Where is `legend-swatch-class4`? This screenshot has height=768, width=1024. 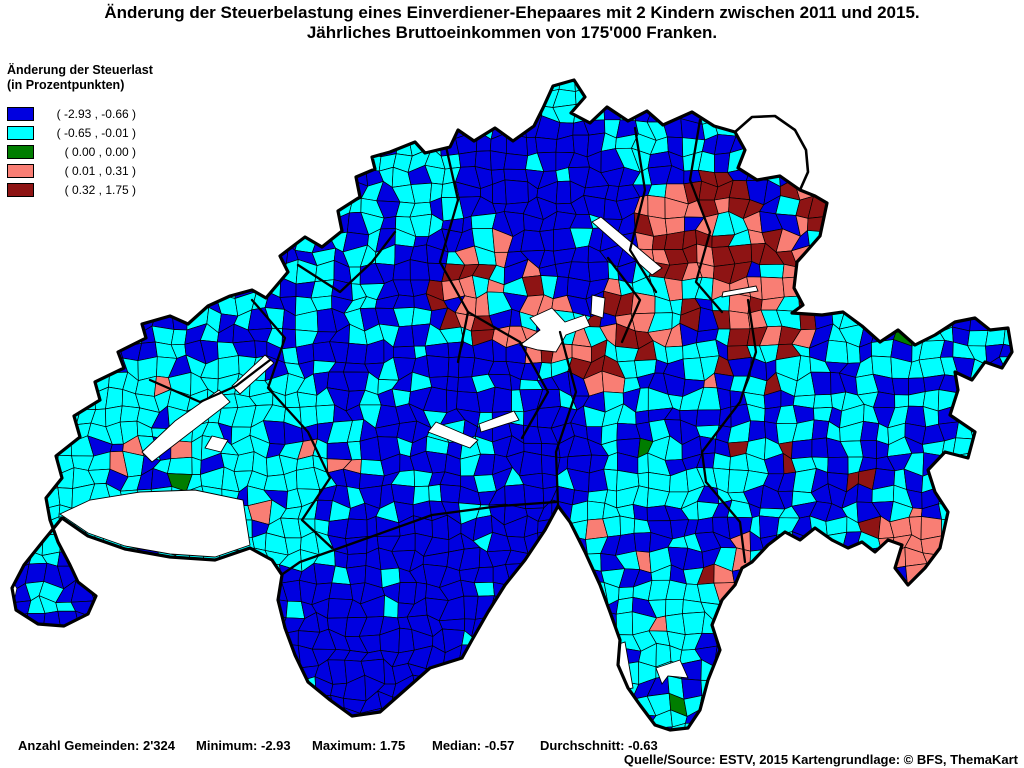 legend-swatch-class4 is located at coordinates (20, 170).